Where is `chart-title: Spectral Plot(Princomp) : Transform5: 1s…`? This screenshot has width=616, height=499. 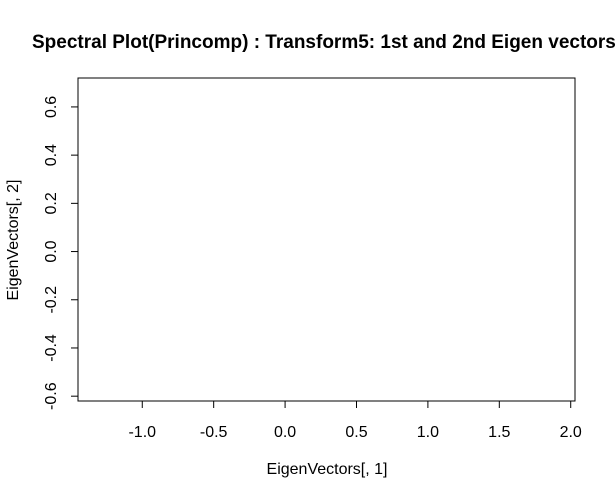 chart-title: Spectral Plot(Princomp) : Transform5: 1s… is located at coordinates (324, 42).